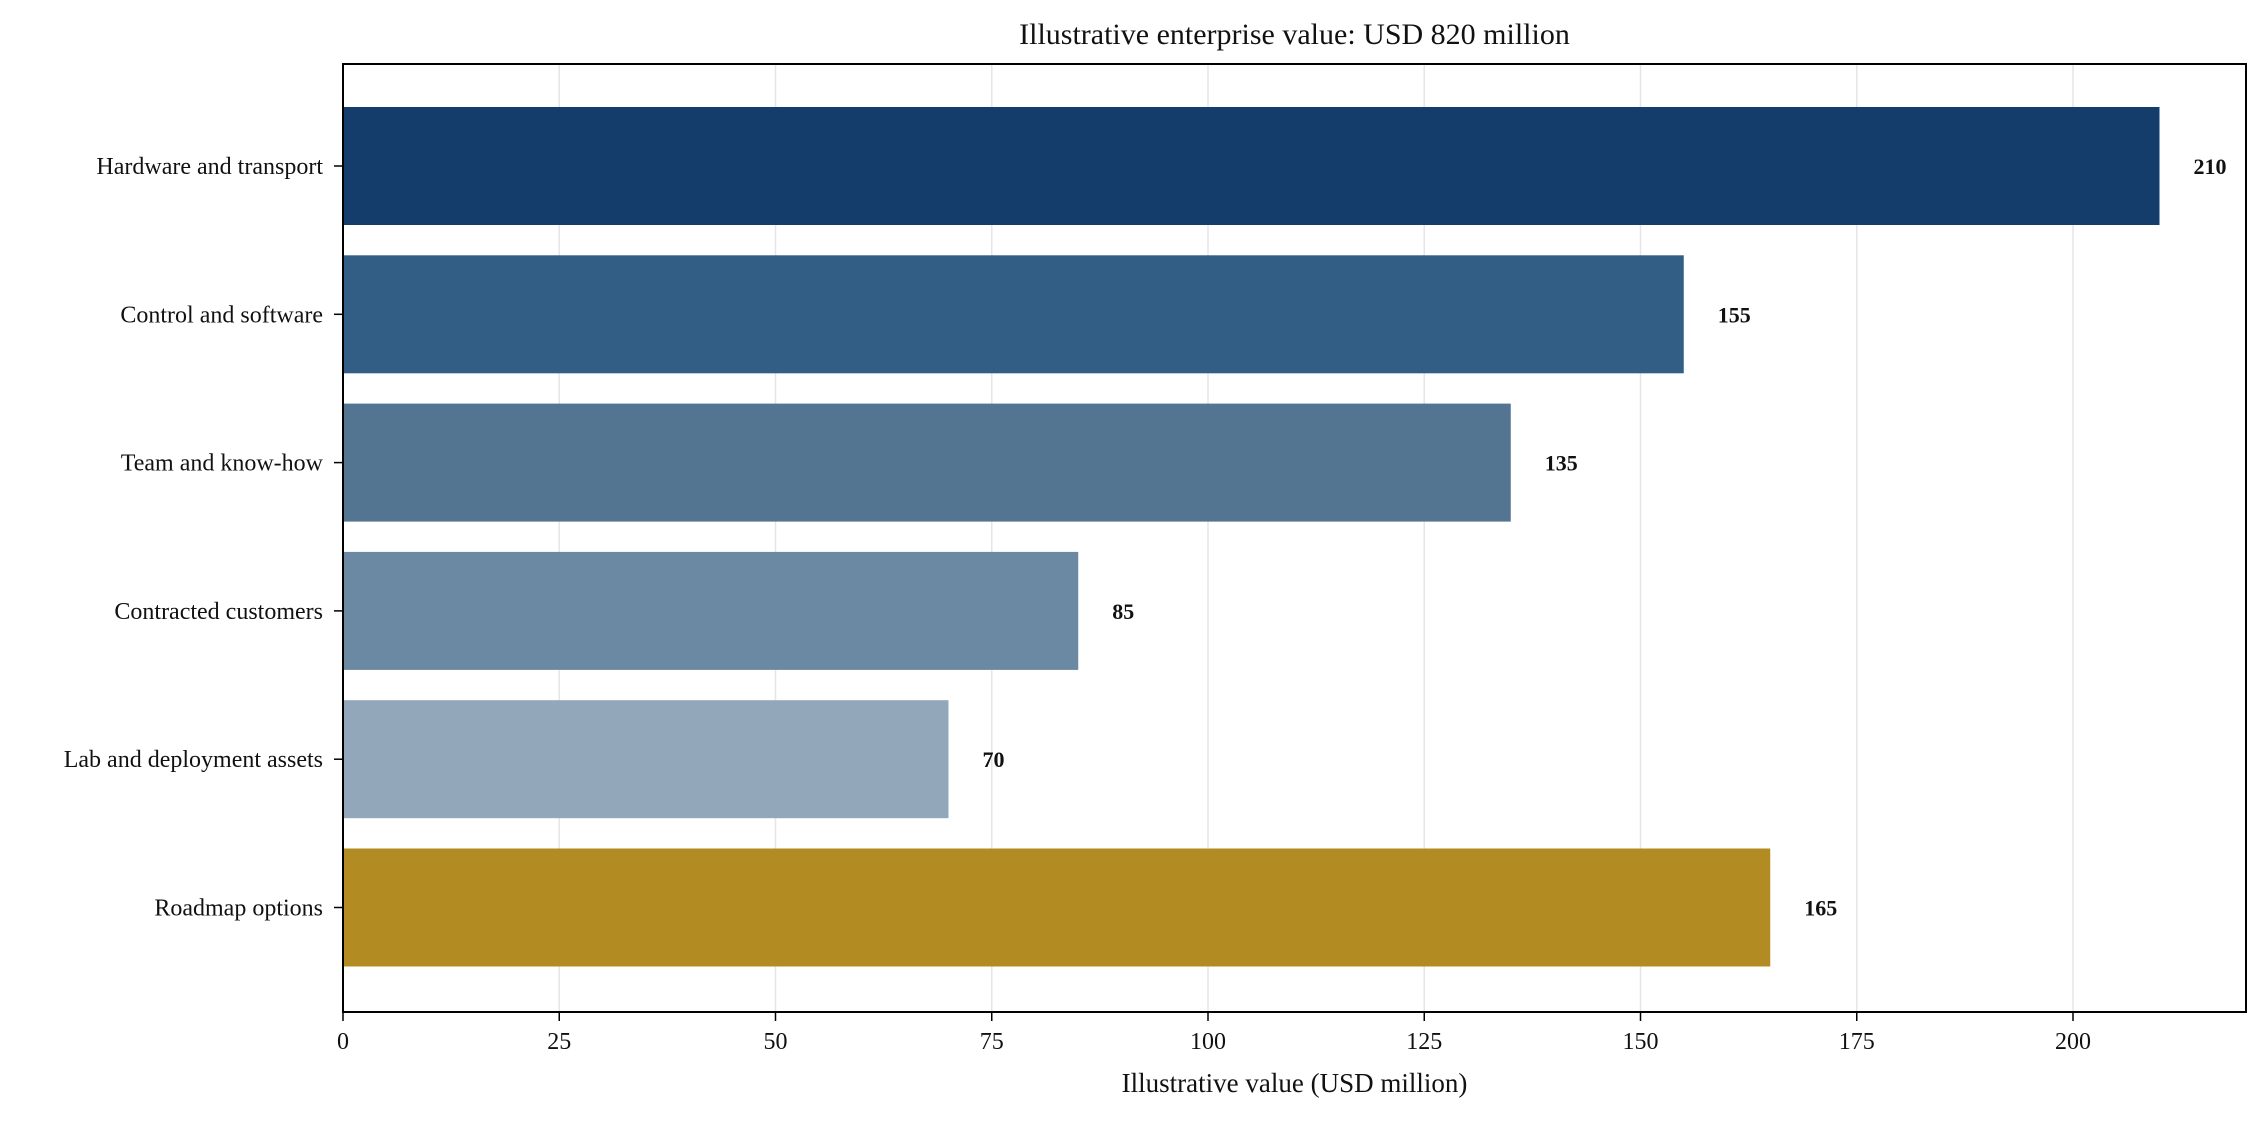 The width and height of the screenshot is (2267, 1121). I want to click on x-axis-ticks: 0 25 50 75 100 125 150 175 200, so click(1214, 1033).